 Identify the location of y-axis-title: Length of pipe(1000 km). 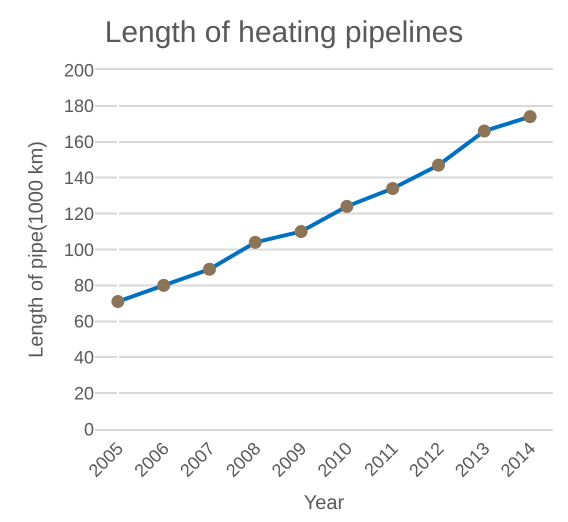
(36, 249).